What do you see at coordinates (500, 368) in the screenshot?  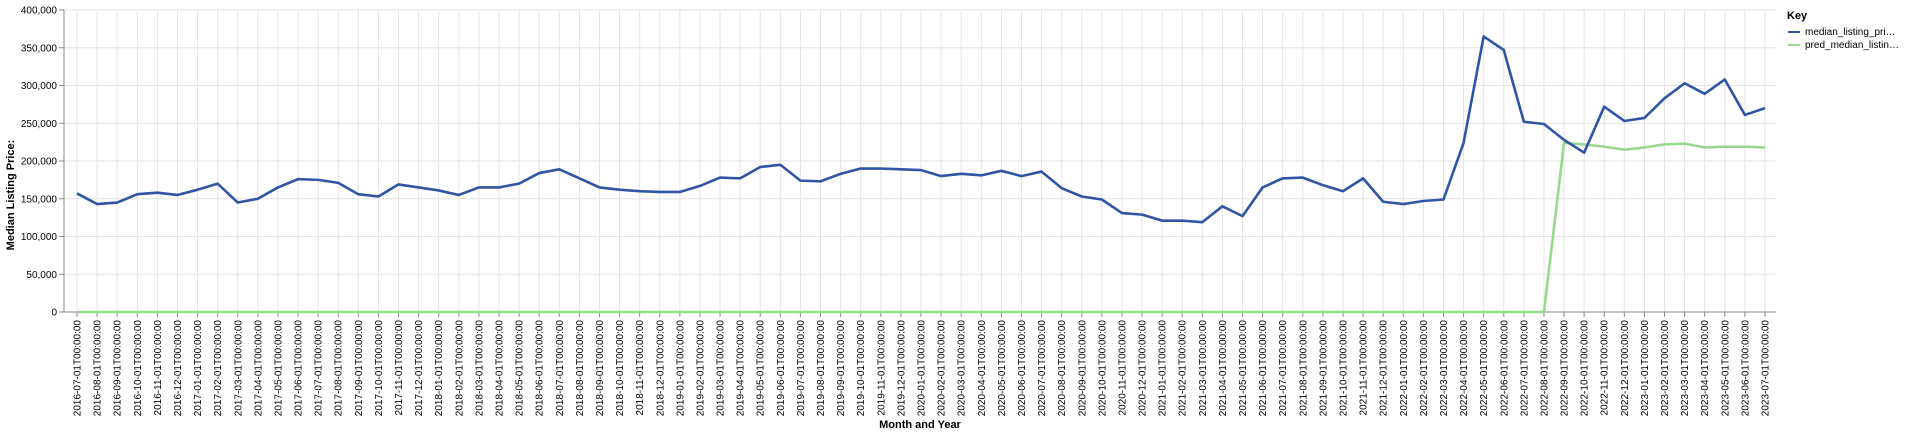 I see `x-tick-label: 2018-04-01T00:00:00` at bounding box center [500, 368].